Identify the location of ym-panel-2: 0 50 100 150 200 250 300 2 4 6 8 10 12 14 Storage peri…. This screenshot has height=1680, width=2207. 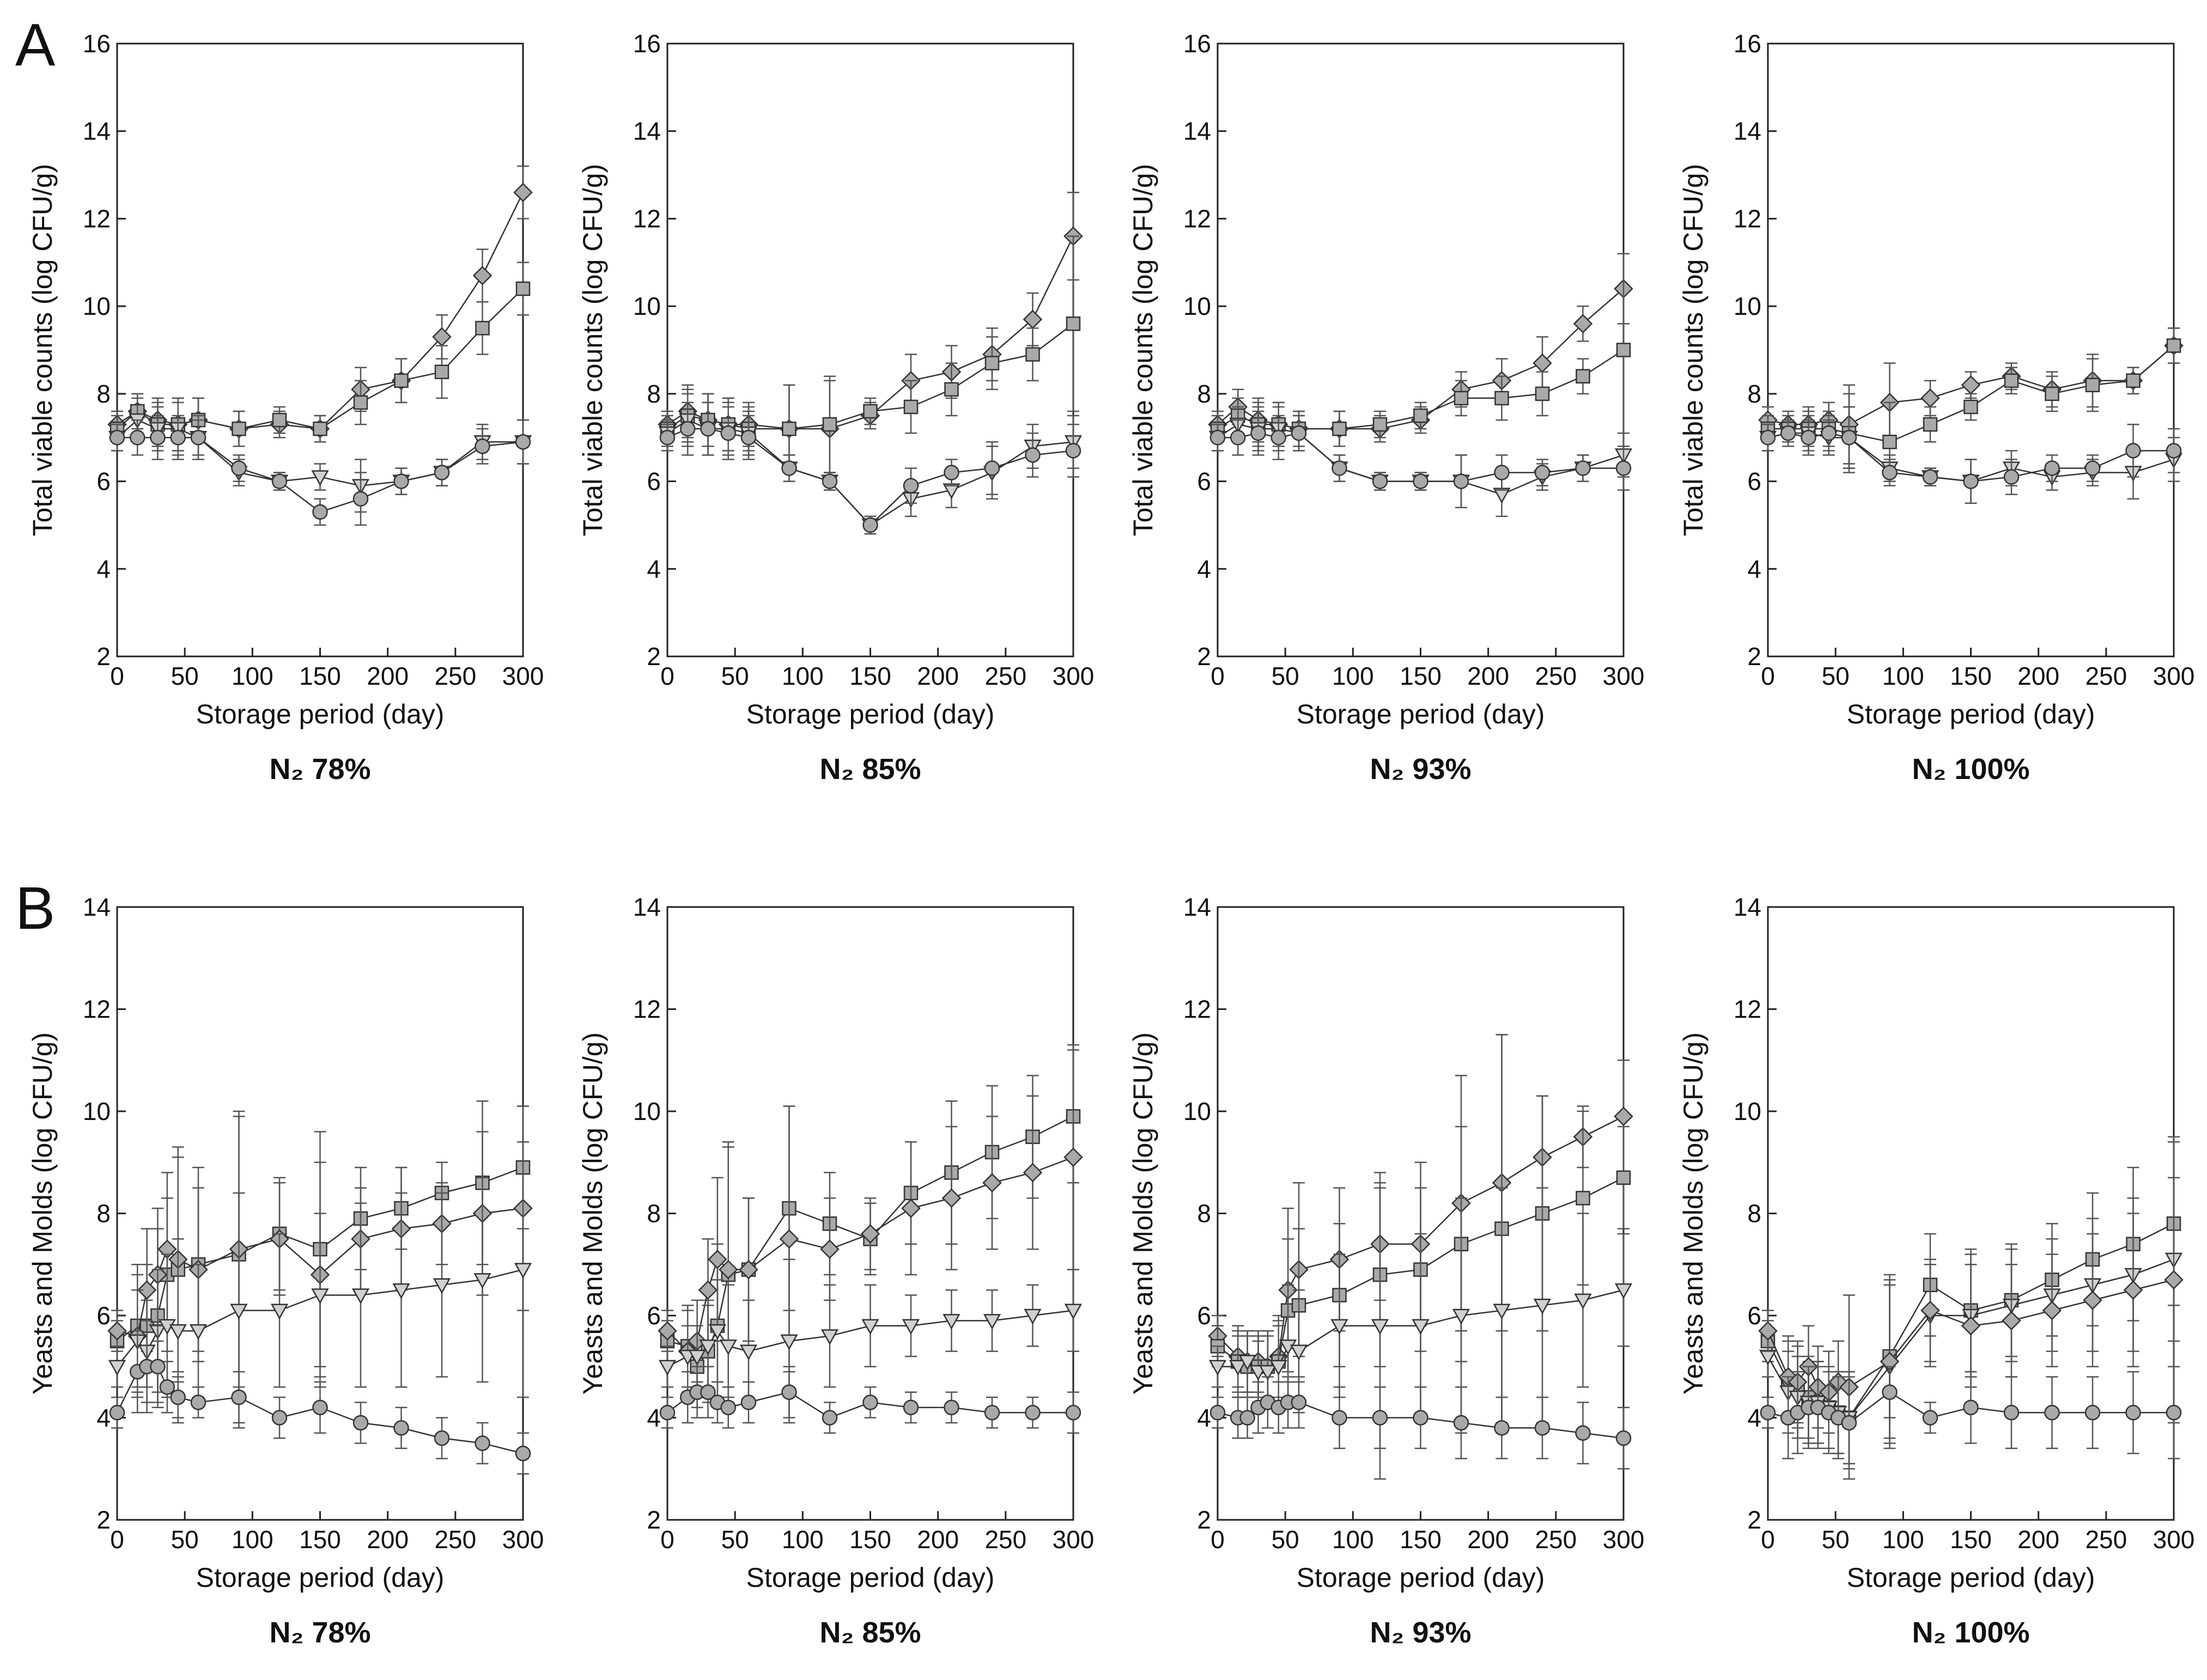
(835, 1271).